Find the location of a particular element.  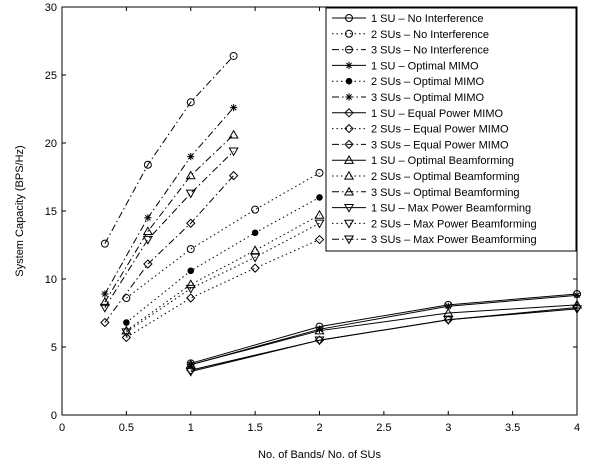

x-tick-label: 3.5 is located at coordinates (512, 428).